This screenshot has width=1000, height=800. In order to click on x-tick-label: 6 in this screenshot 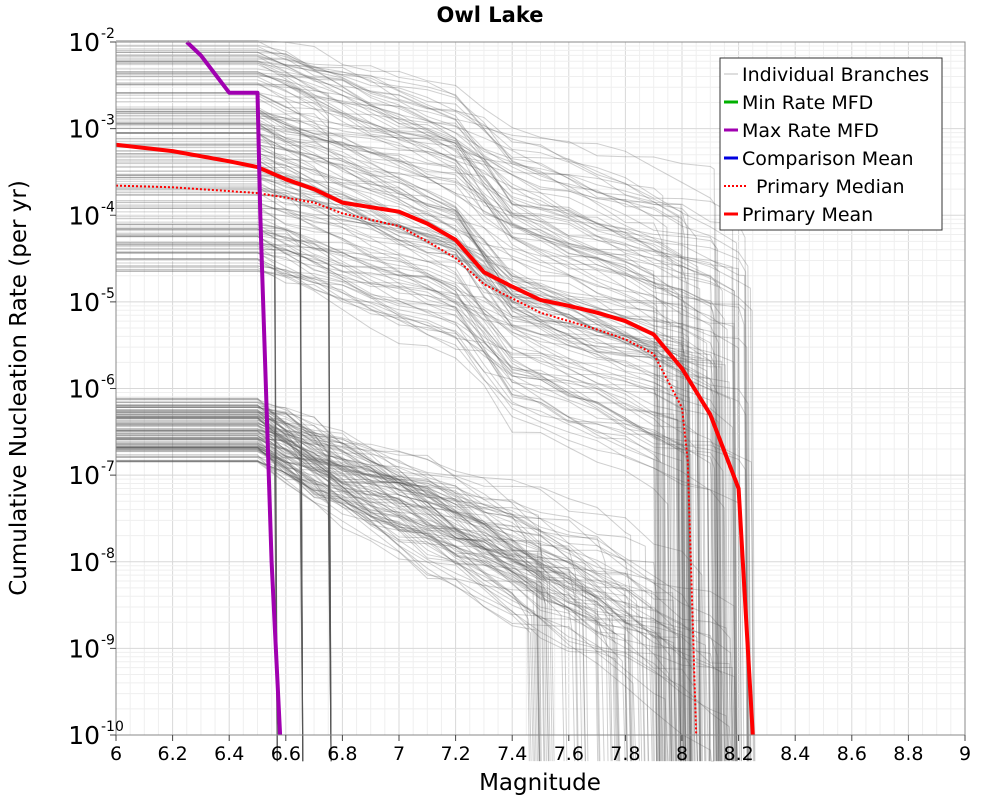, I will do `click(116, 754)`.